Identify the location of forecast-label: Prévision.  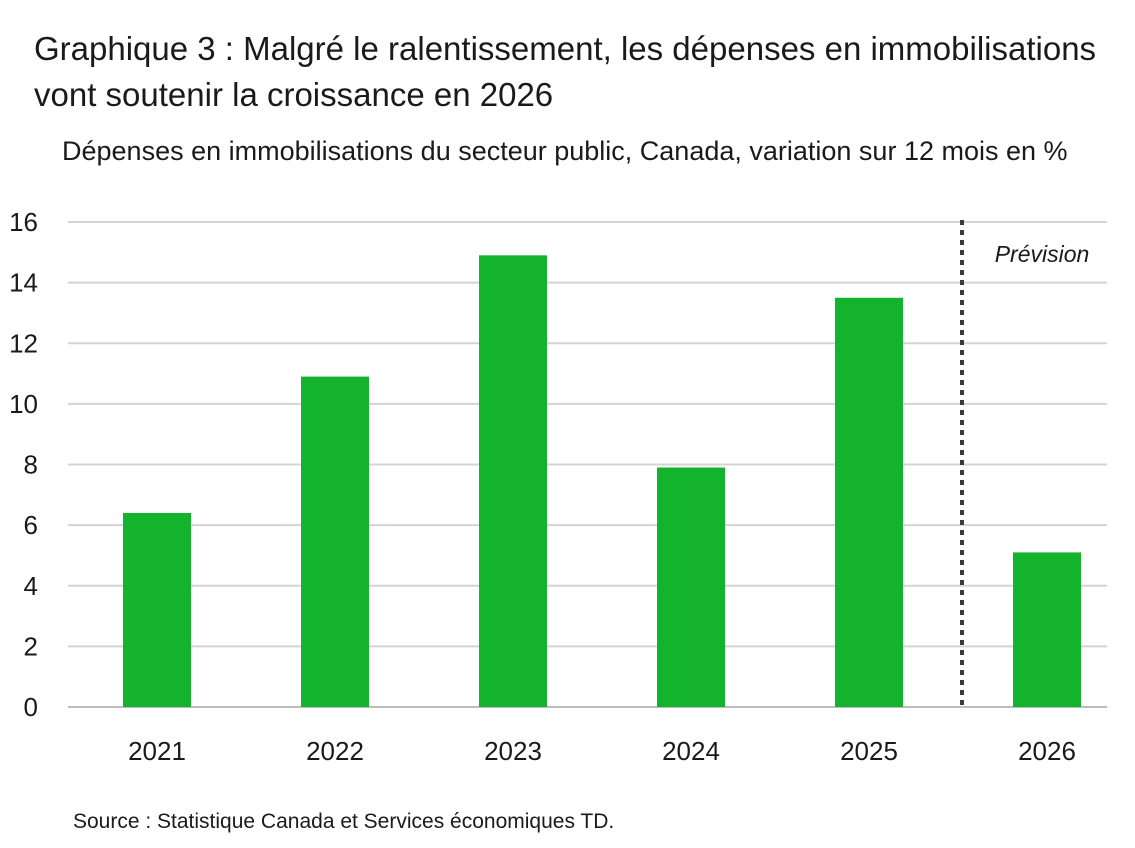
(1042, 254).